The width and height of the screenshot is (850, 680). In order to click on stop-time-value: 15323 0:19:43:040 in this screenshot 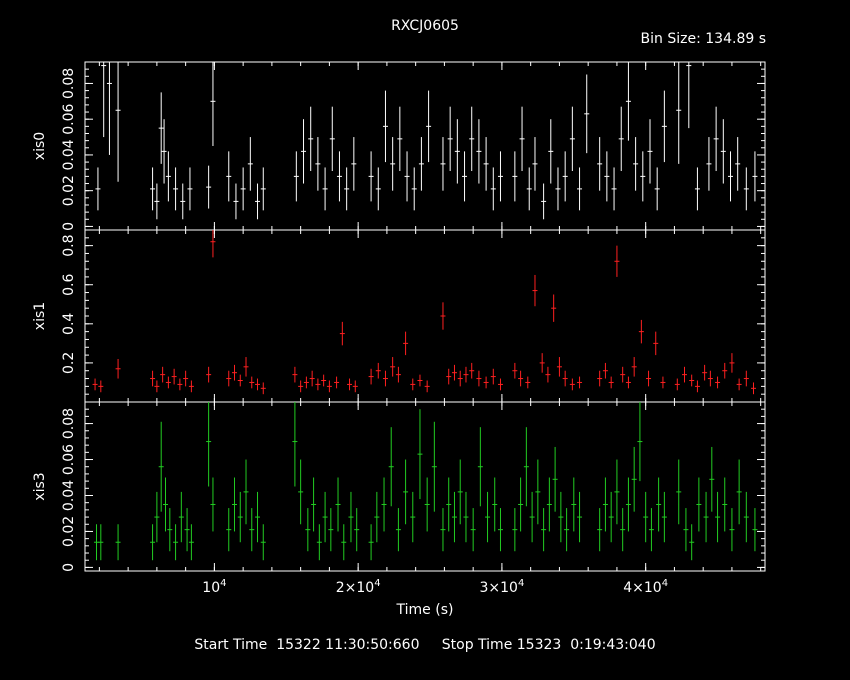, I will do `click(586, 645)`.